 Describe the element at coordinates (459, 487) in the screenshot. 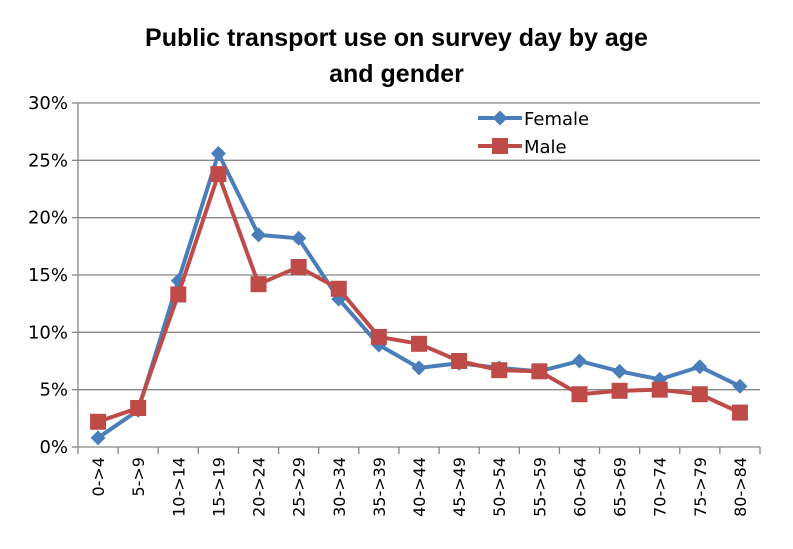

I see `x-tick-label: 45->49` at that location.